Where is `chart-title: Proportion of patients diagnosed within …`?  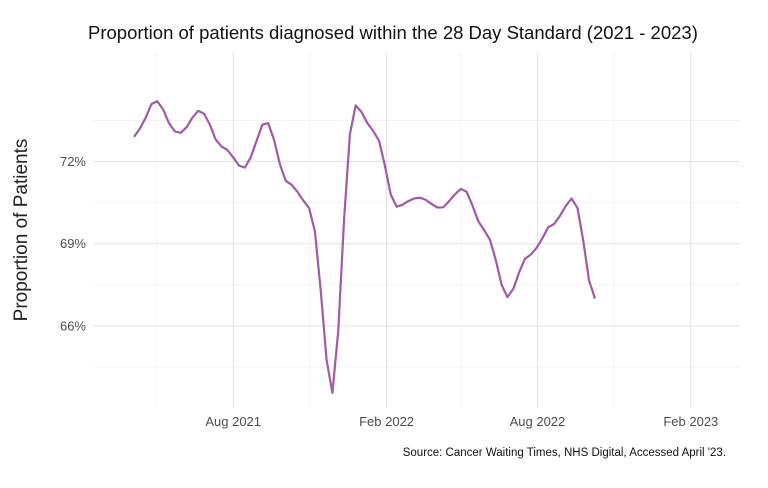
chart-title: Proportion of patients diagnosed within … is located at coordinates (393, 32).